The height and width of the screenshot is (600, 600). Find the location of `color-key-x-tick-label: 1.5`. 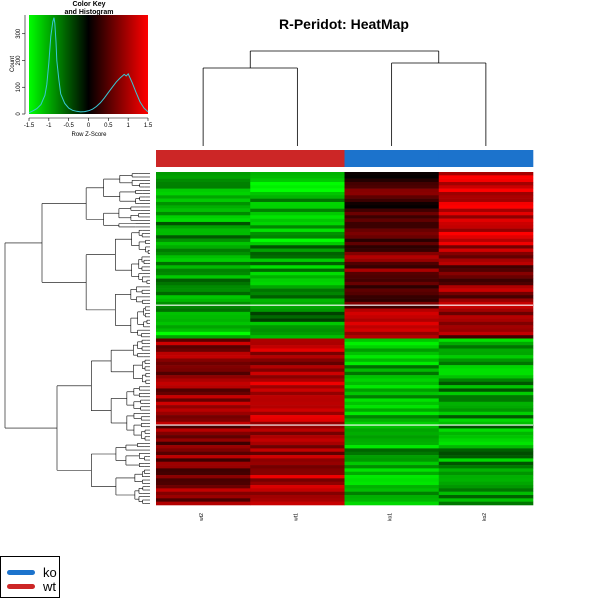

color-key-x-tick-label: 1.5 is located at coordinates (148, 126).